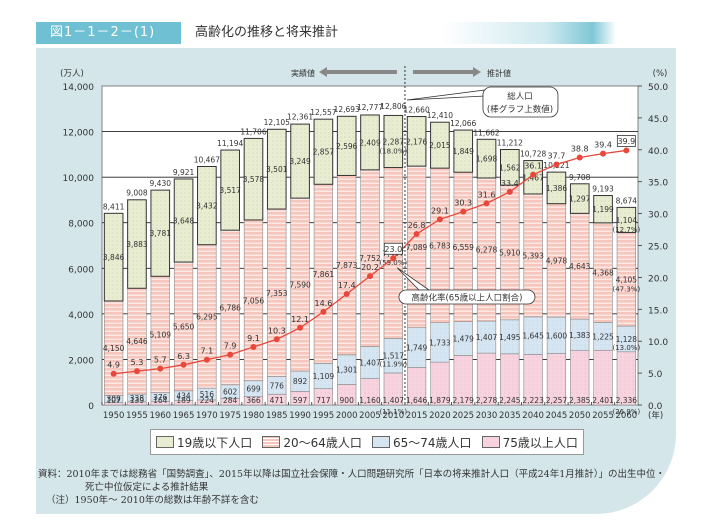  Describe the element at coordinates (655, 415) in the screenshot. I see `x-axis-unit: (年)` at that location.